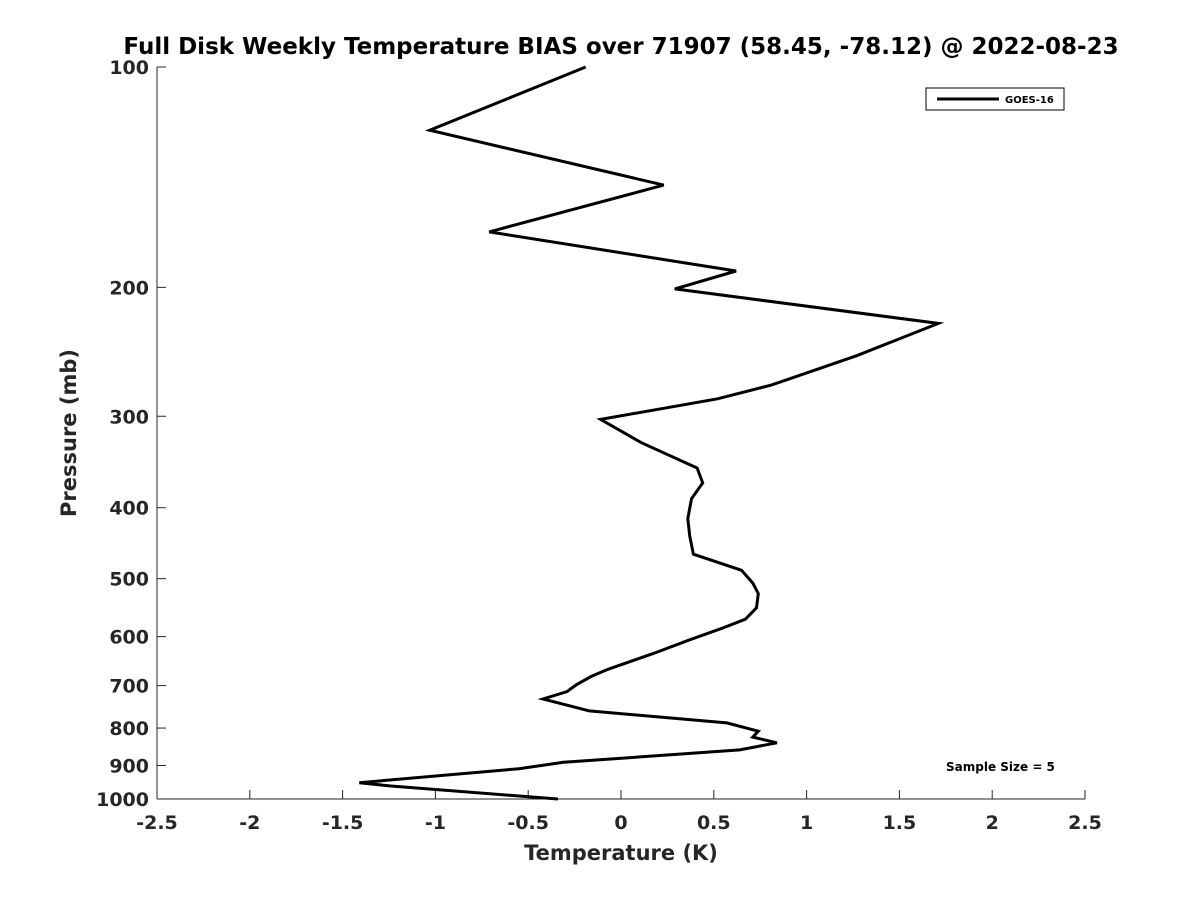  What do you see at coordinates (157, 823) in the screenshot?
I see `x-tick-label: -2.5` at bounding box center [157, 823].